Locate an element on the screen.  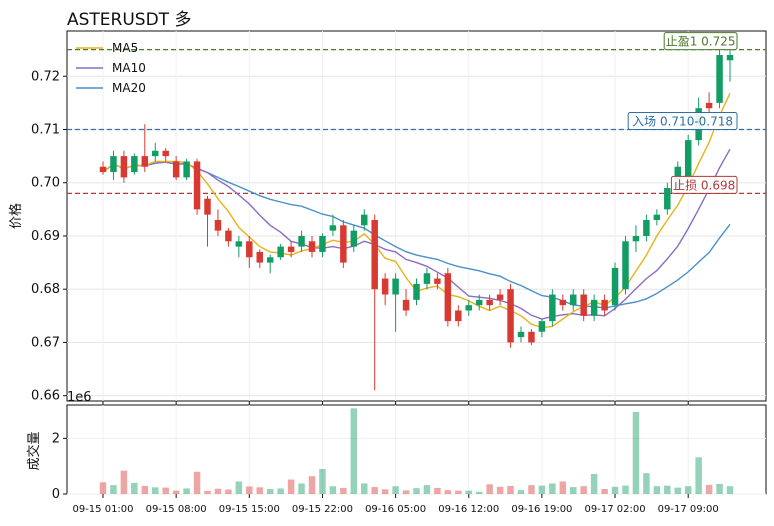
price-tick-label: 0.67 is located at coordinates (45, 342).